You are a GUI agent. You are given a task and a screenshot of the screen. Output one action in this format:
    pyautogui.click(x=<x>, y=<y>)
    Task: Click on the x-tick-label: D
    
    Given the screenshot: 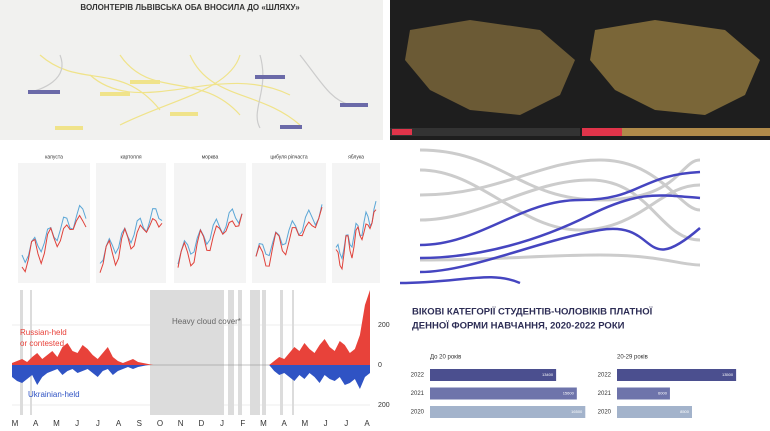 What is the action you would take?
    pyautogui.click(x=201, y=423)
    